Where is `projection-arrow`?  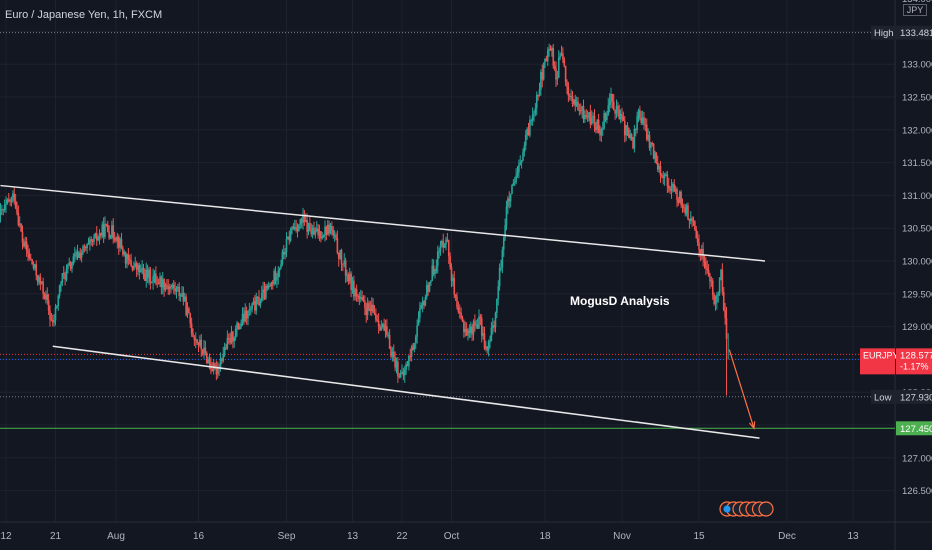
projection-arrow is located at coordinates (741, 389).